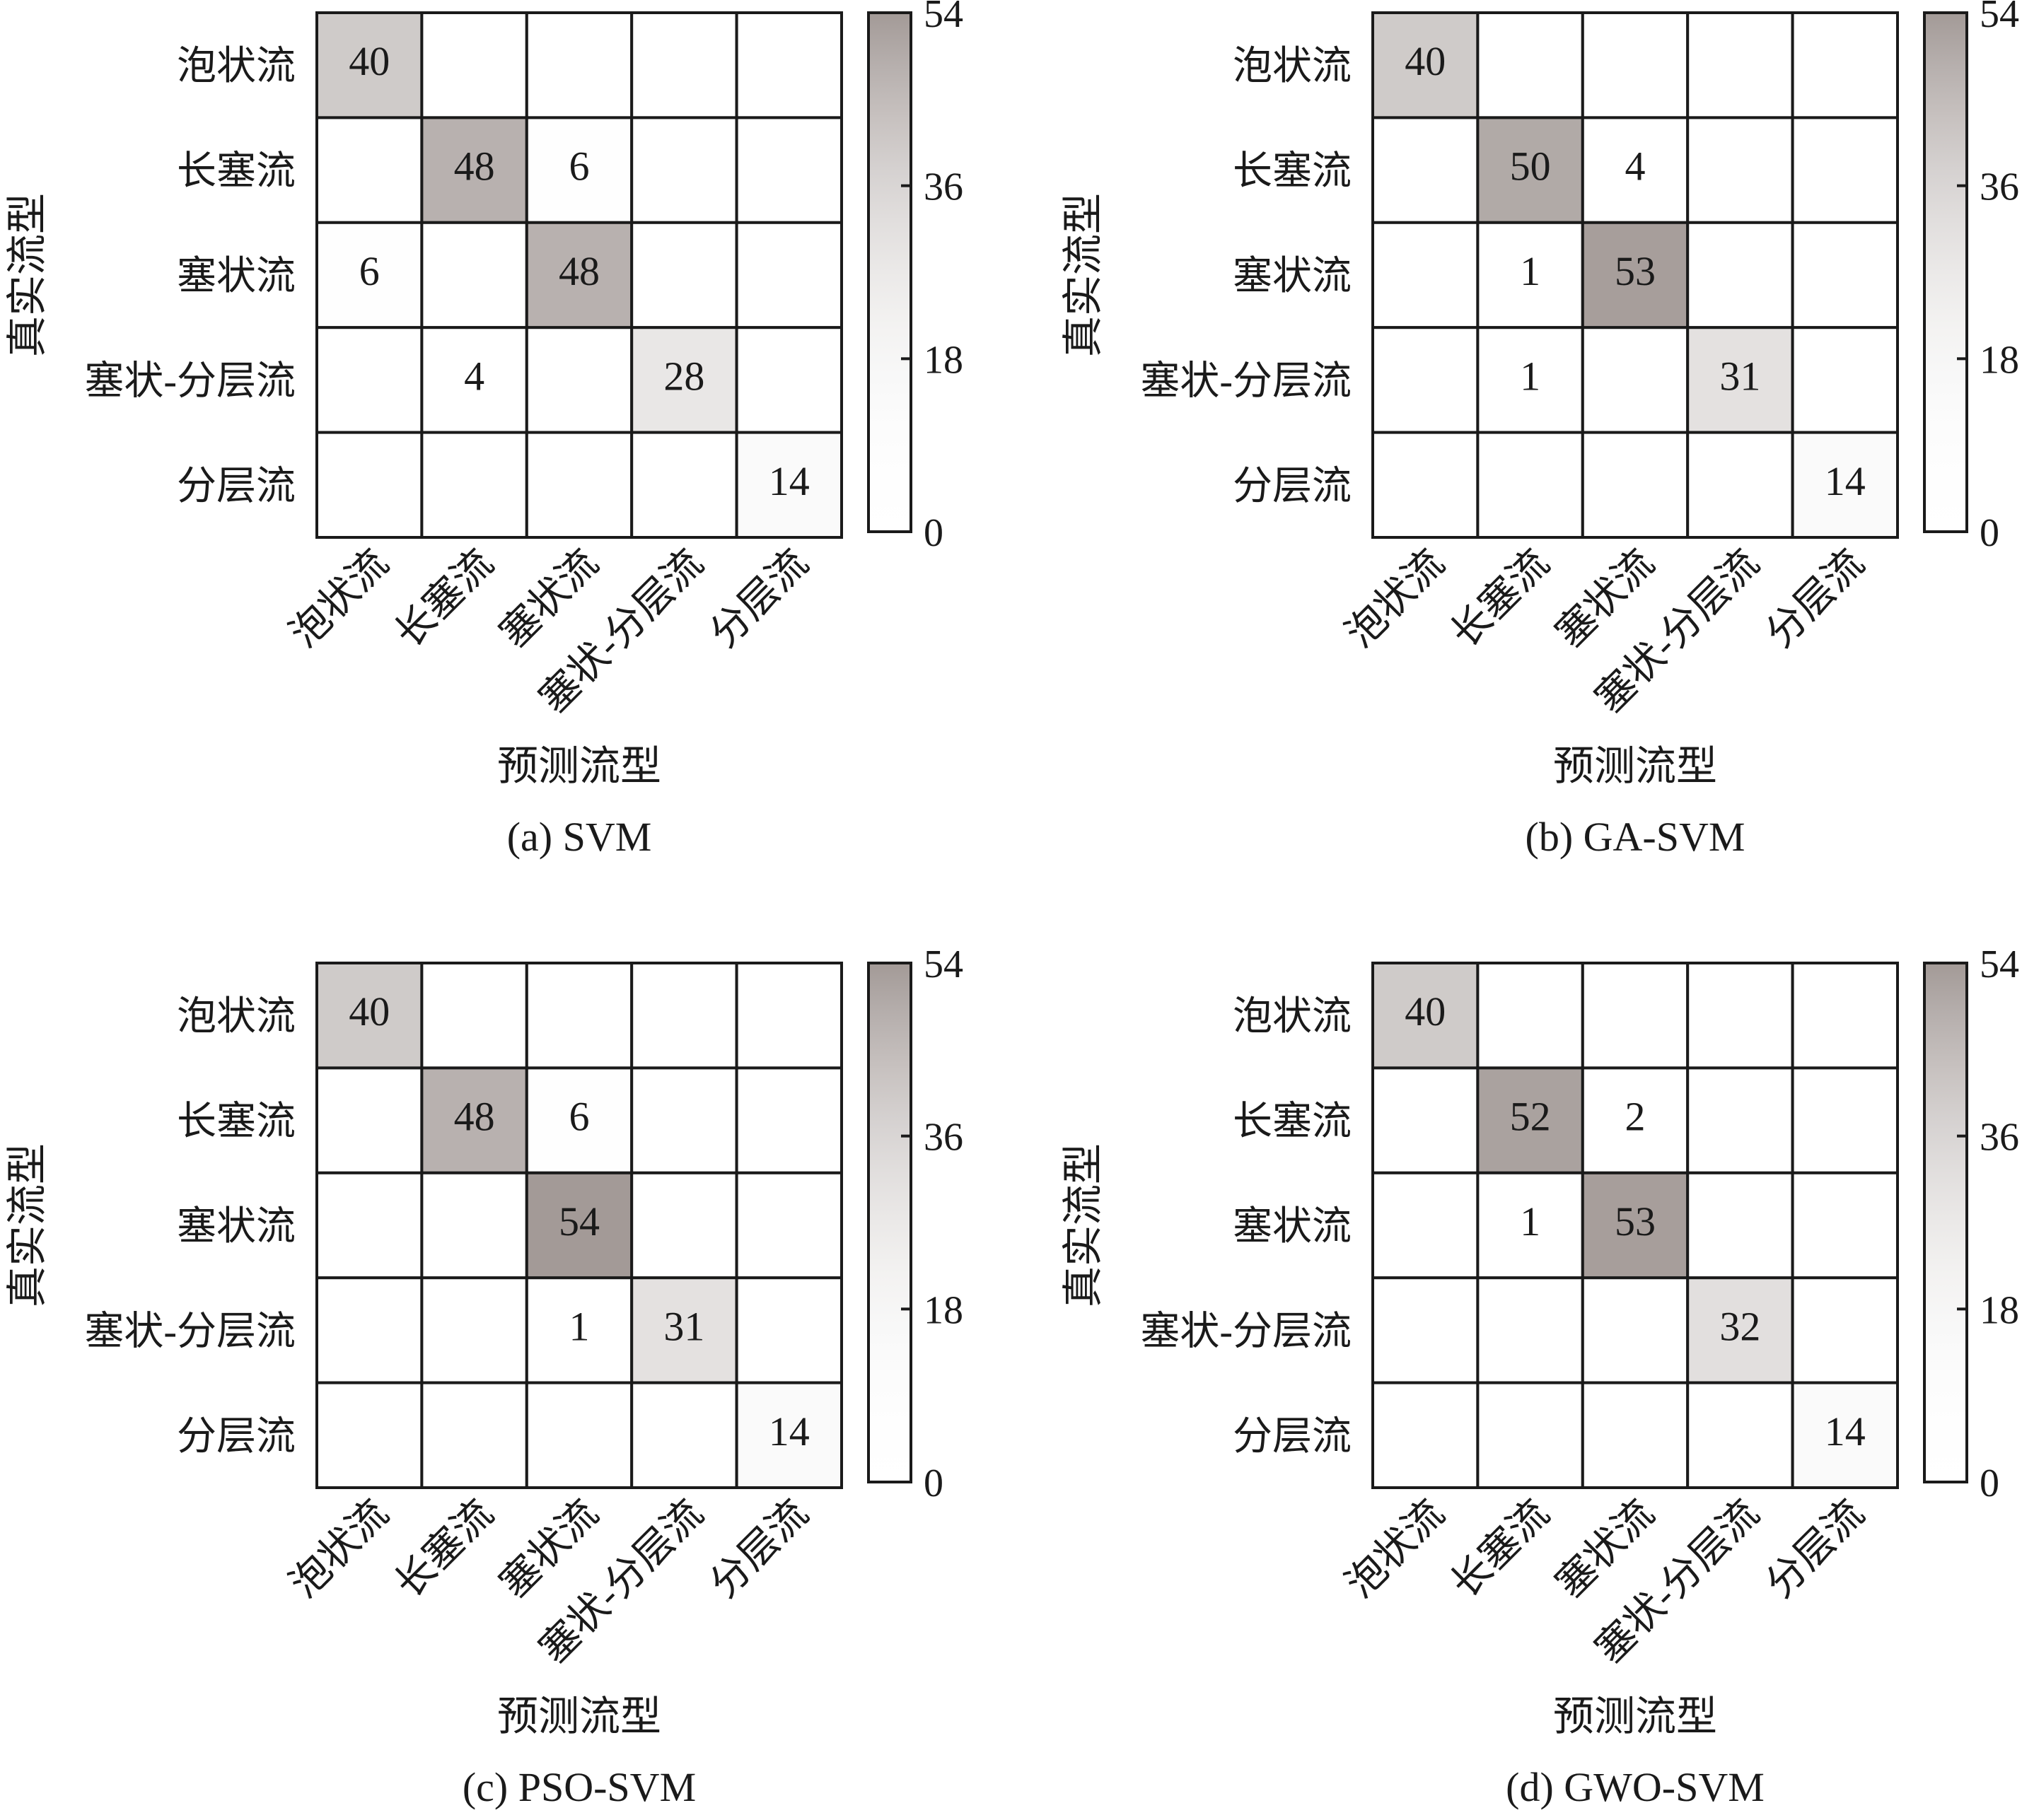  I want to click on cell-value-label: 52, so click(1530, 1117).